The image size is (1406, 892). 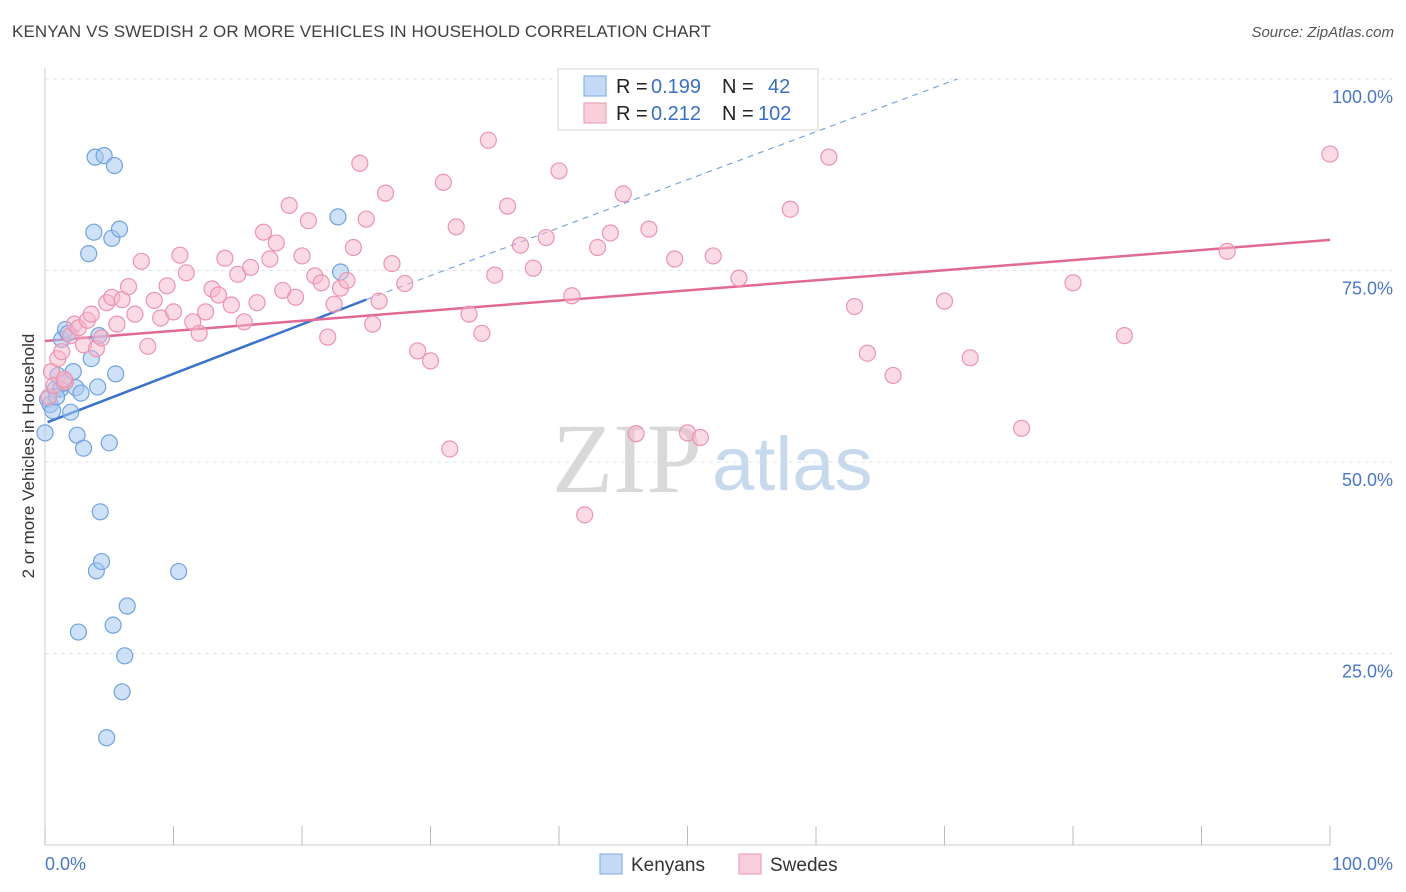 I want to click on y-tick-label: 100.0%, so click(x=1362, y=97).